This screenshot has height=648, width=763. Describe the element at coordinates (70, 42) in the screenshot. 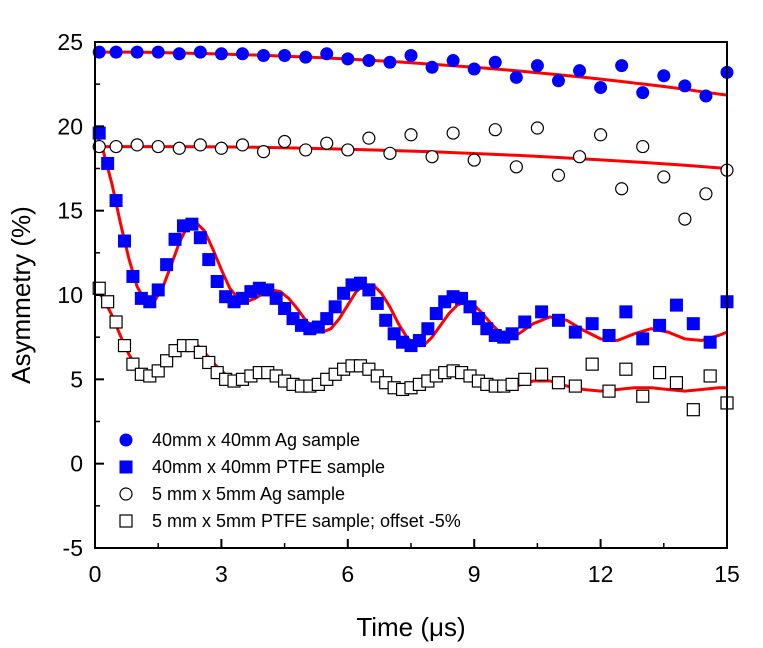

I see `y-tick-label: 25` at that location.